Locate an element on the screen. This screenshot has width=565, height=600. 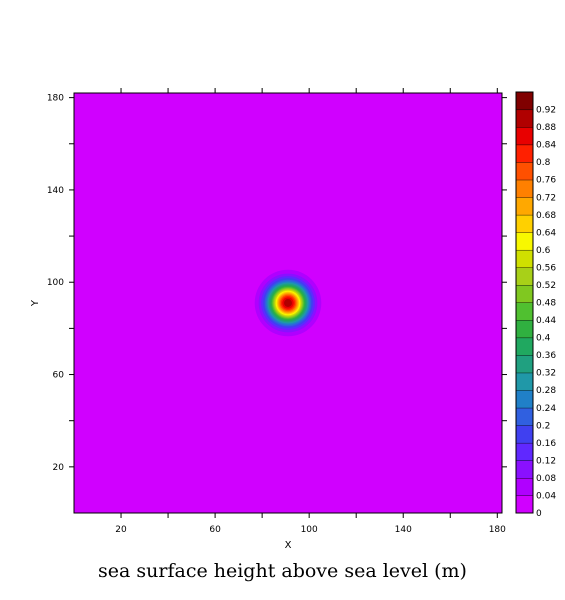
colorbar-tick-label: 0.2 is located at coordinates (543, 426).